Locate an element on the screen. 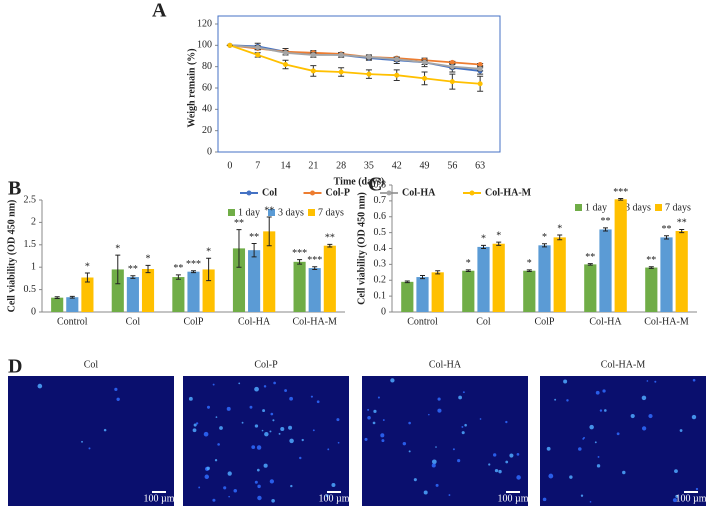 This screenshot has width=708, height=508. x-tick-label: Control is located at coordinates (72, 321).